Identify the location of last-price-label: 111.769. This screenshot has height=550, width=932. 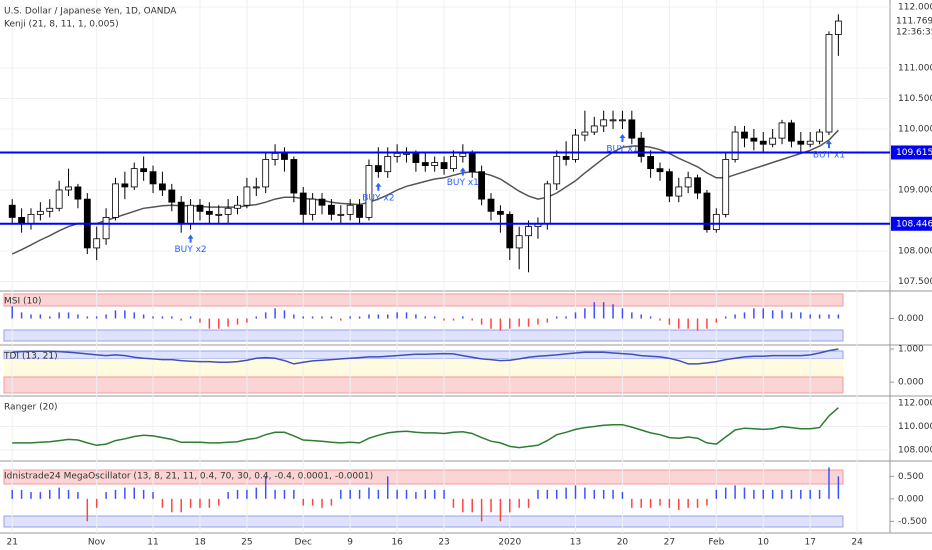
(914, 22).